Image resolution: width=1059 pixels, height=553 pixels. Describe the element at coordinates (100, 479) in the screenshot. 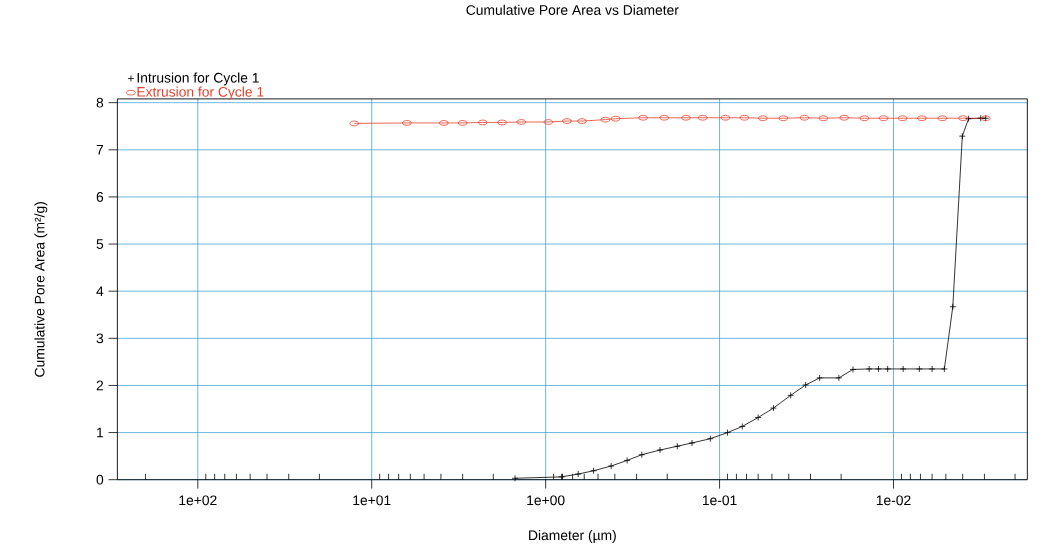

I see `y-tick-label: 0` at that location.